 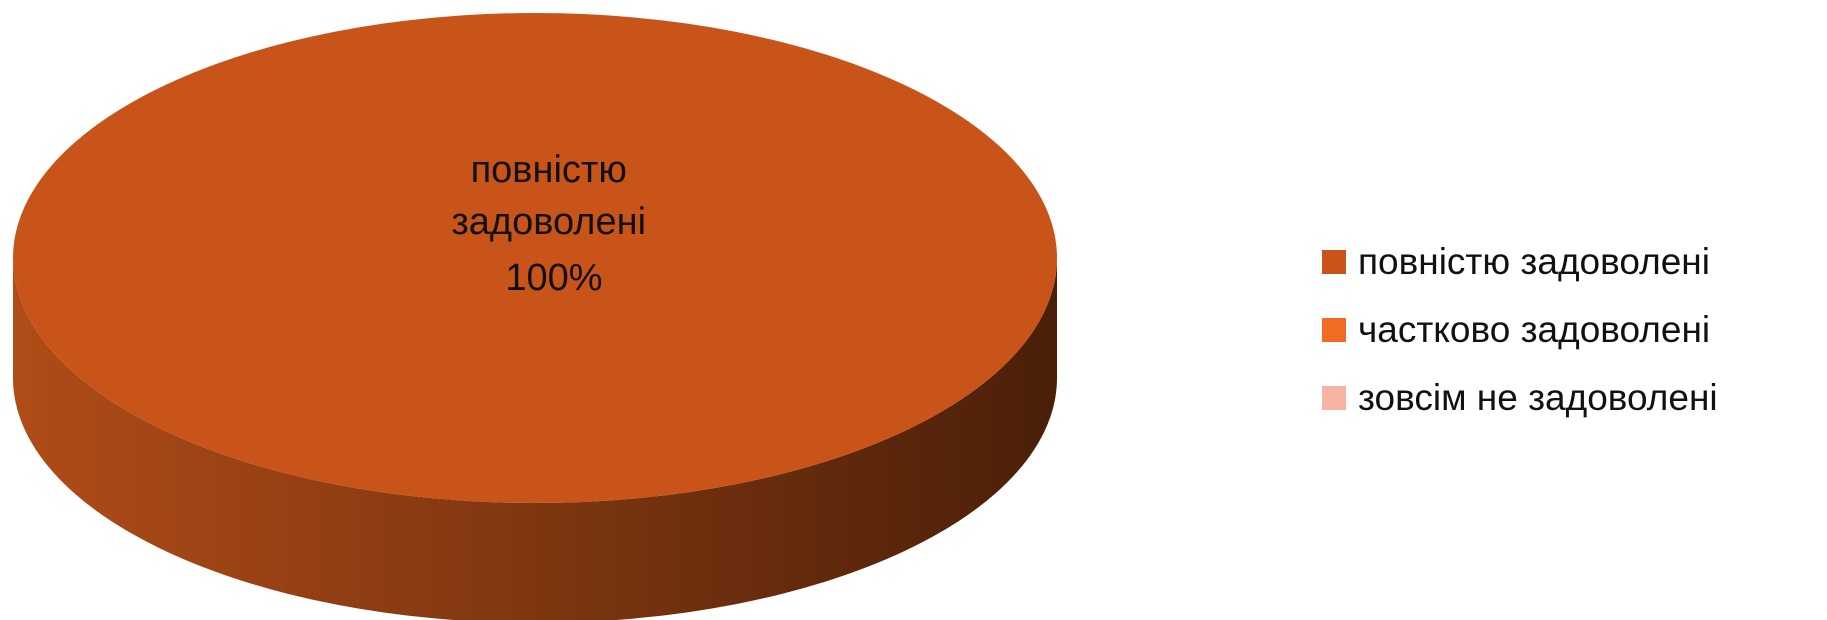 What do you see at coordinates (549, 170) in the screenshot?
I see `data-label-line: повністю` at bounding box center [549, 170].